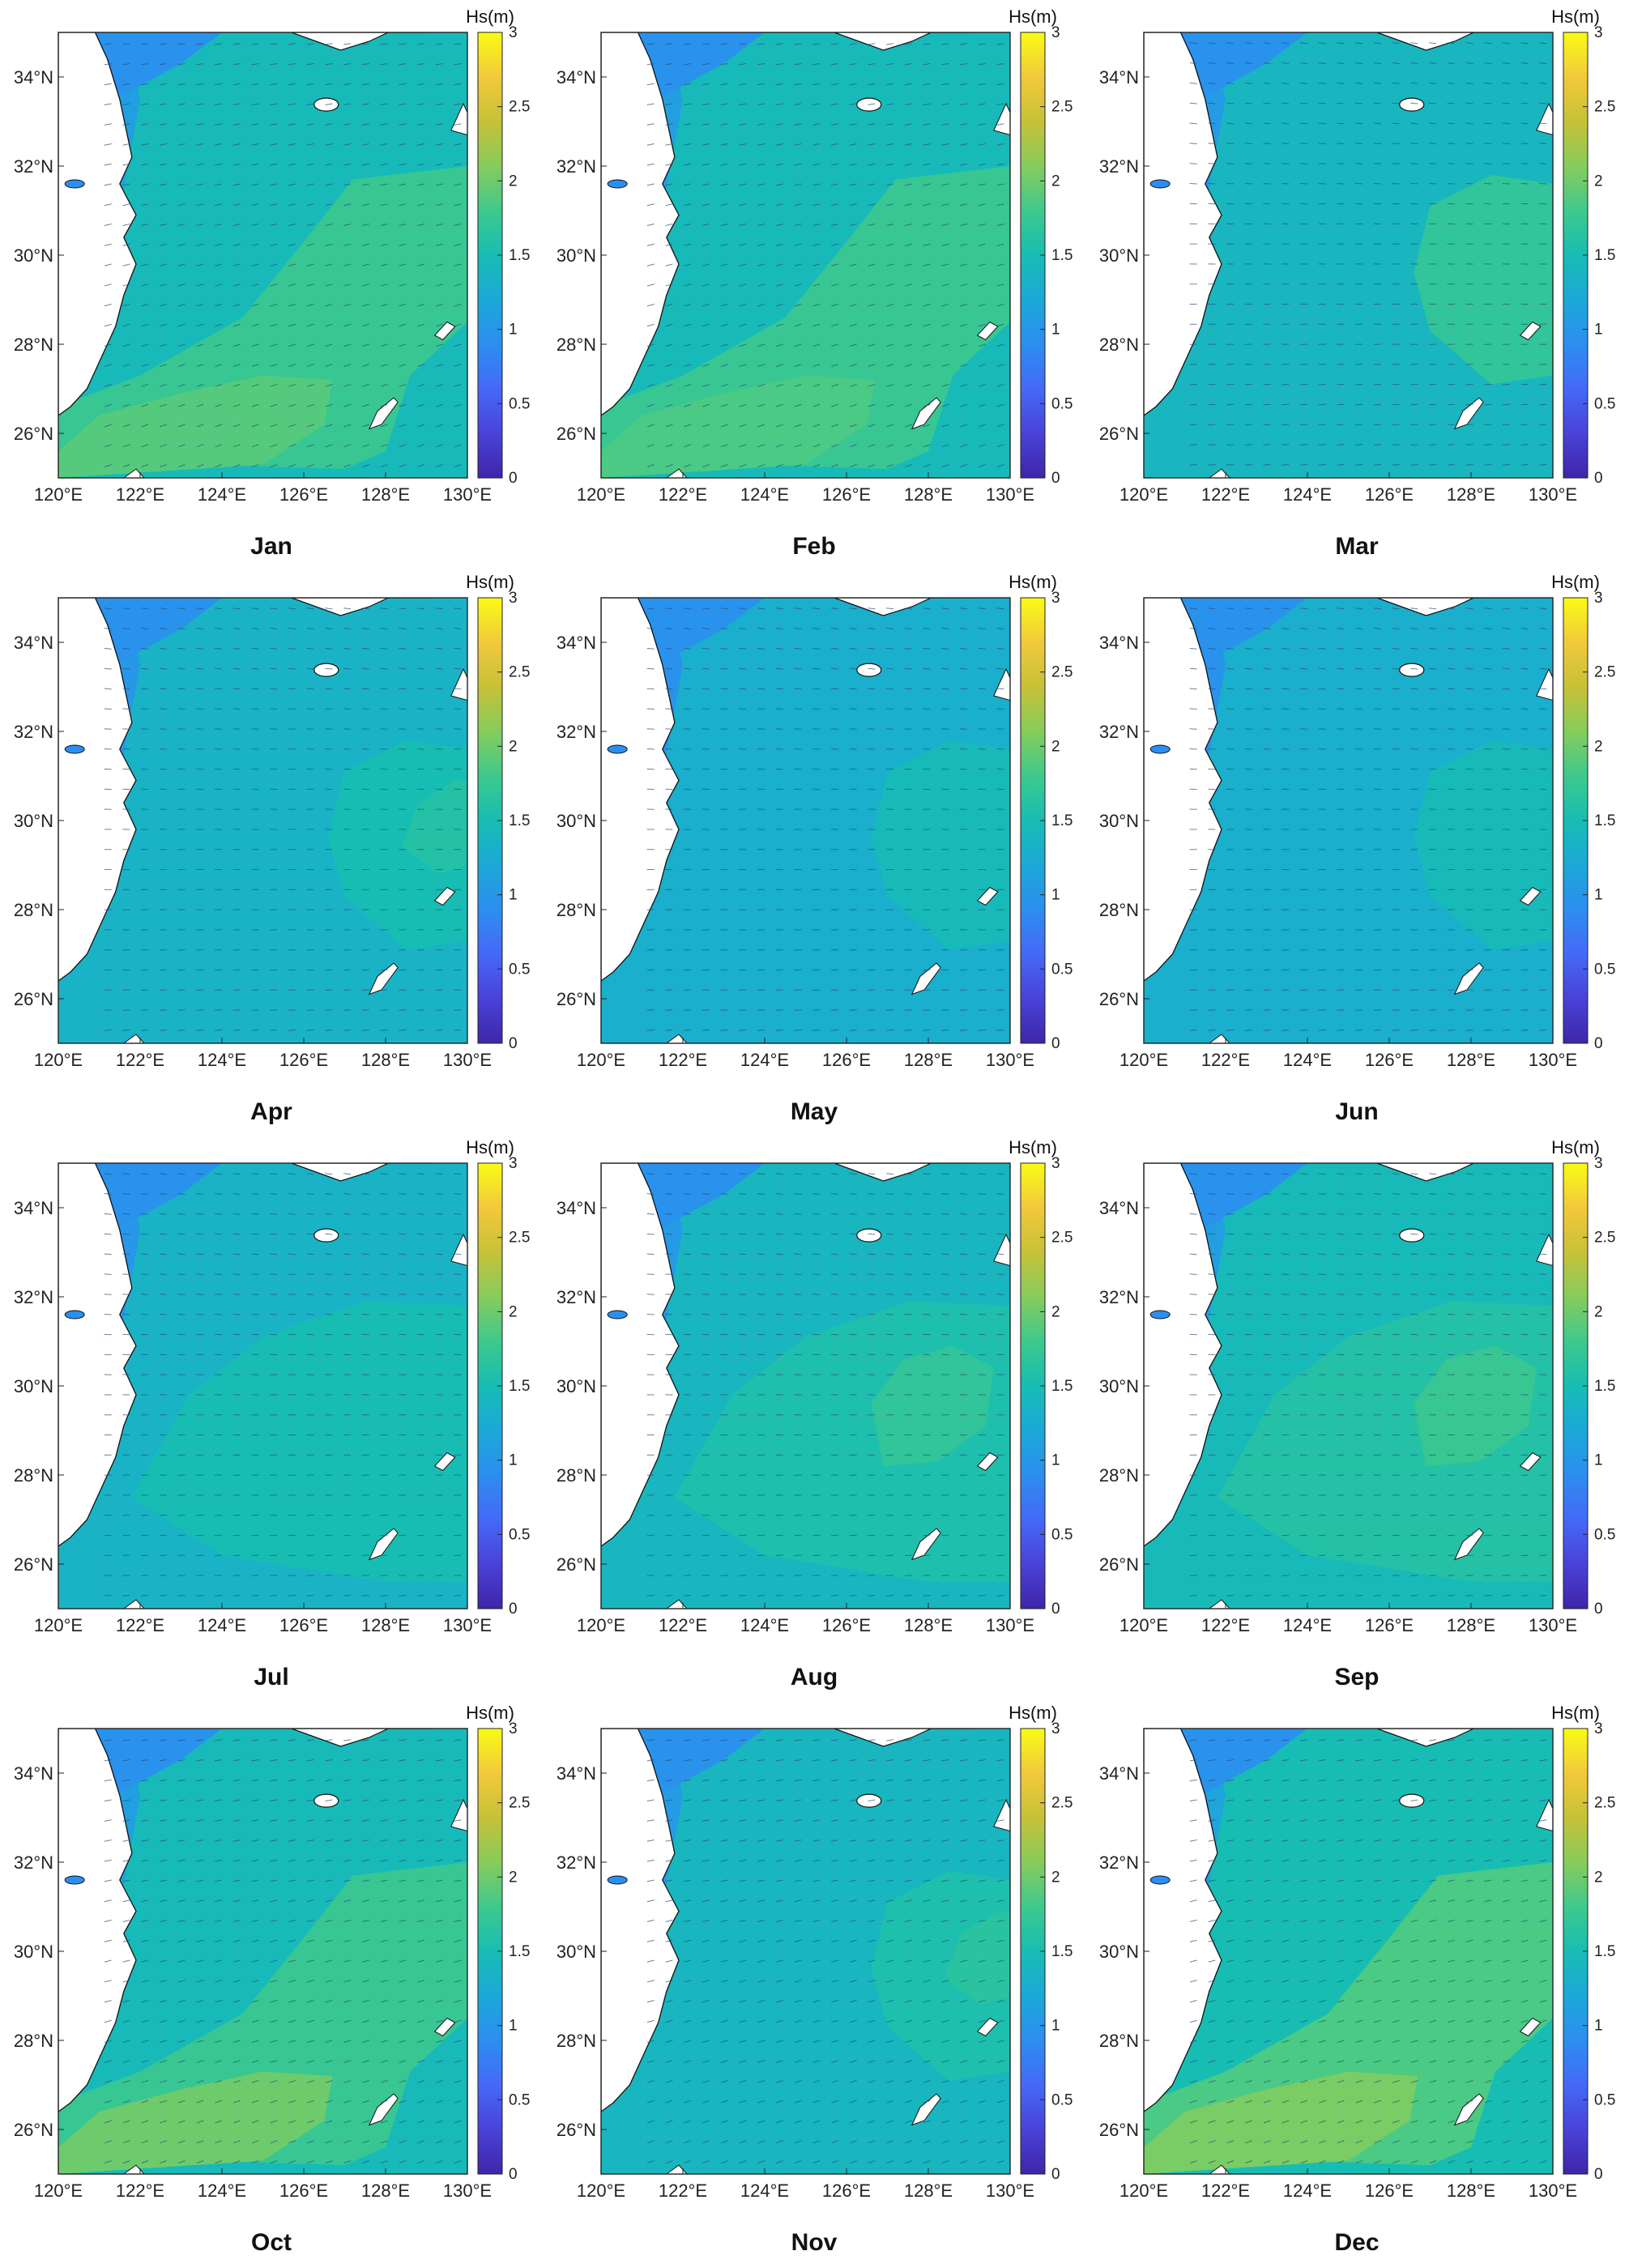 Image resolution: width=1629 pixels, height=2268 pixels. What do you see at coordinates (825, 1951) in the screenshot?
I see `wave-direction-vectors` at bounding box center [825, 1951].